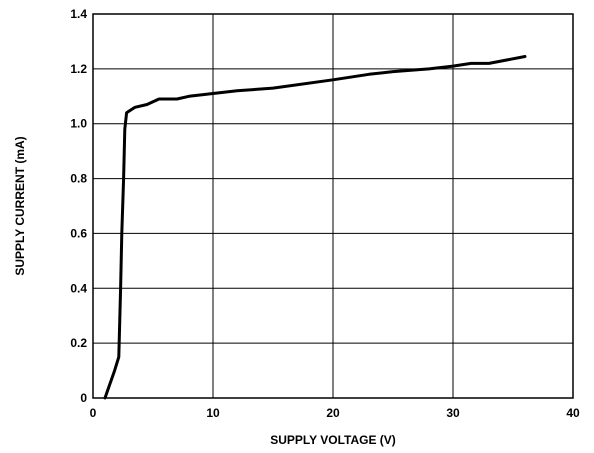  What do you see at coordinates (78, 343) in the screenshot?
I see `y-tick-label: 0.2` at bounding box center [78, 343].